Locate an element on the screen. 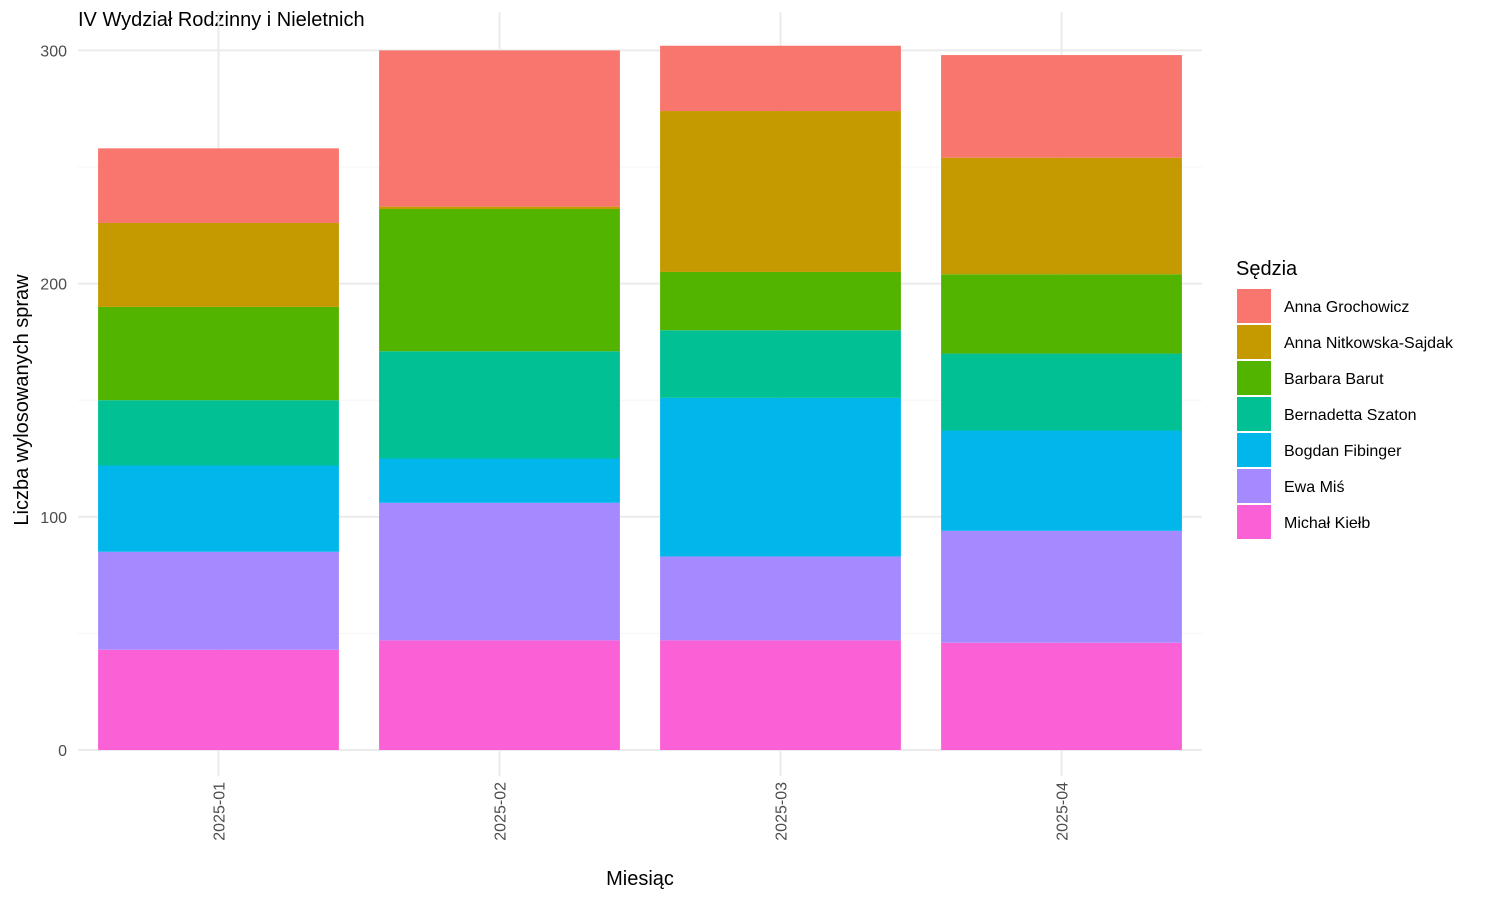  x-axis-ticks: 2025-01 2025-02 2025-03 2025-04 is located at coordinates (642, 811).